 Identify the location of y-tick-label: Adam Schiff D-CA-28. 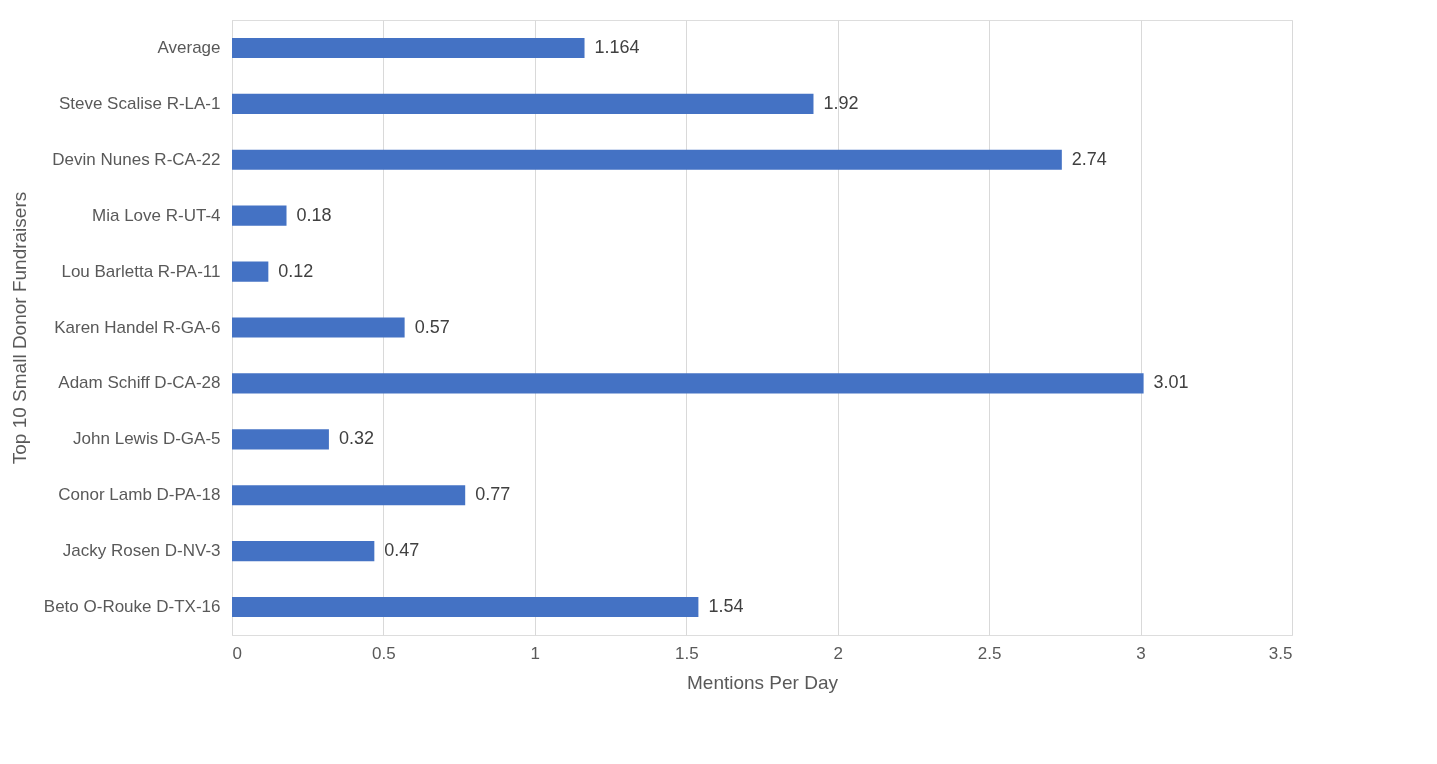
(139, 383).